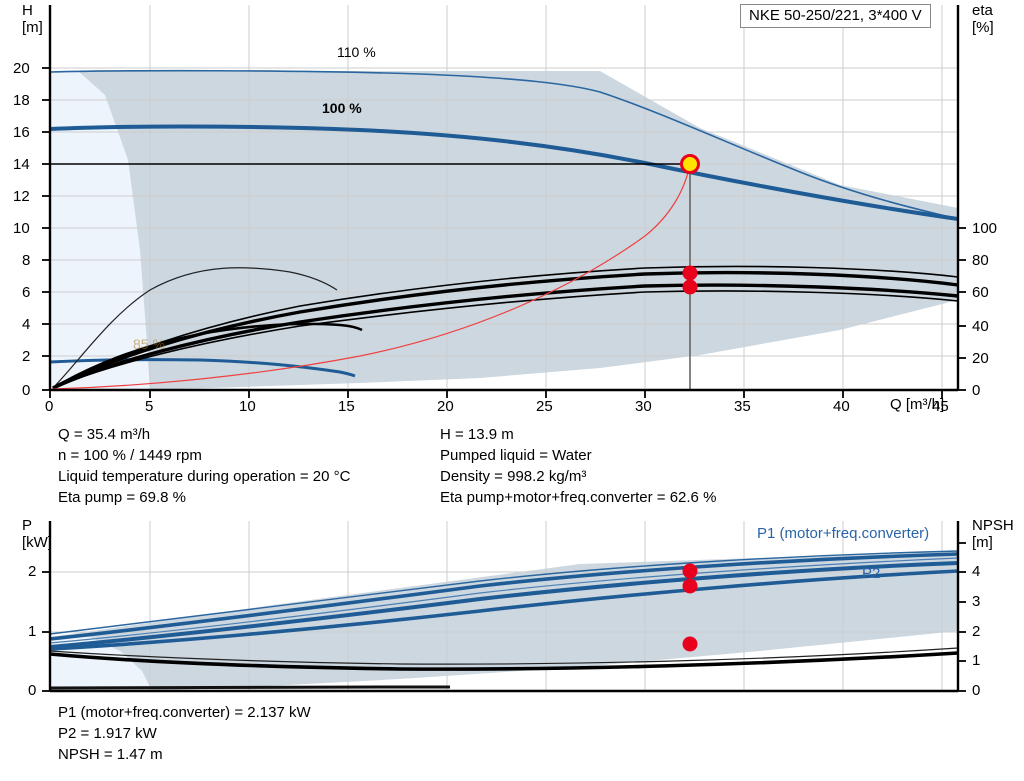 The image size is (1024, 781). Describe the element at coordinates (32, 631) in the screenshot. I see `p-tick-1: 1` at that location.